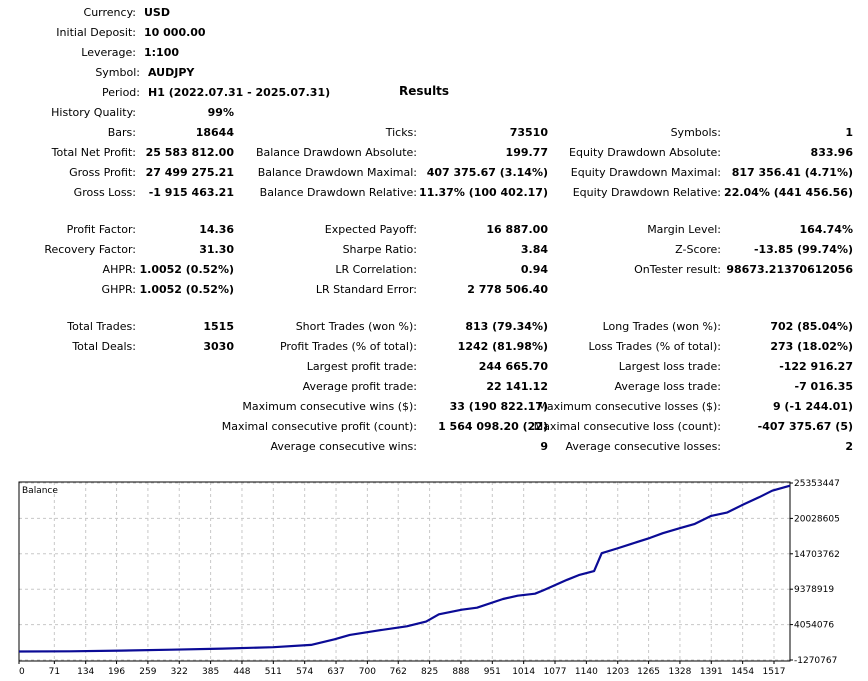 This screenshot has height=681, width=868. What do you see at coordinates (157, 12) in the screenshot?
I see `currency-value: USD` at bounding box center [157, 12].